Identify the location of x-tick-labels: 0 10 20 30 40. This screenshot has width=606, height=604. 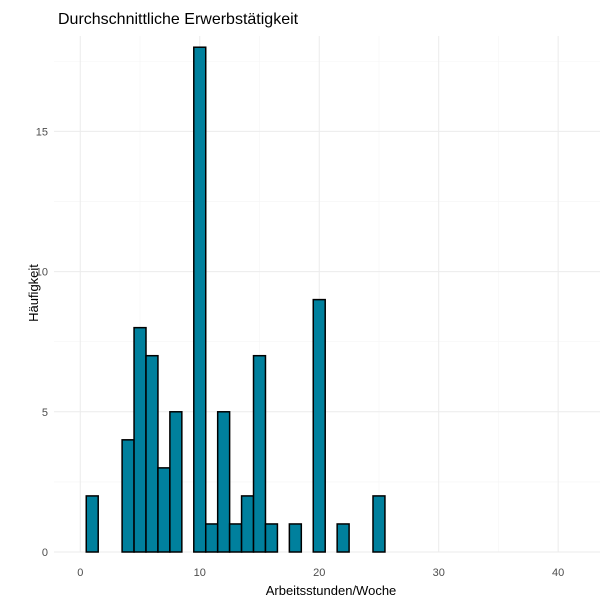
(320, 573).